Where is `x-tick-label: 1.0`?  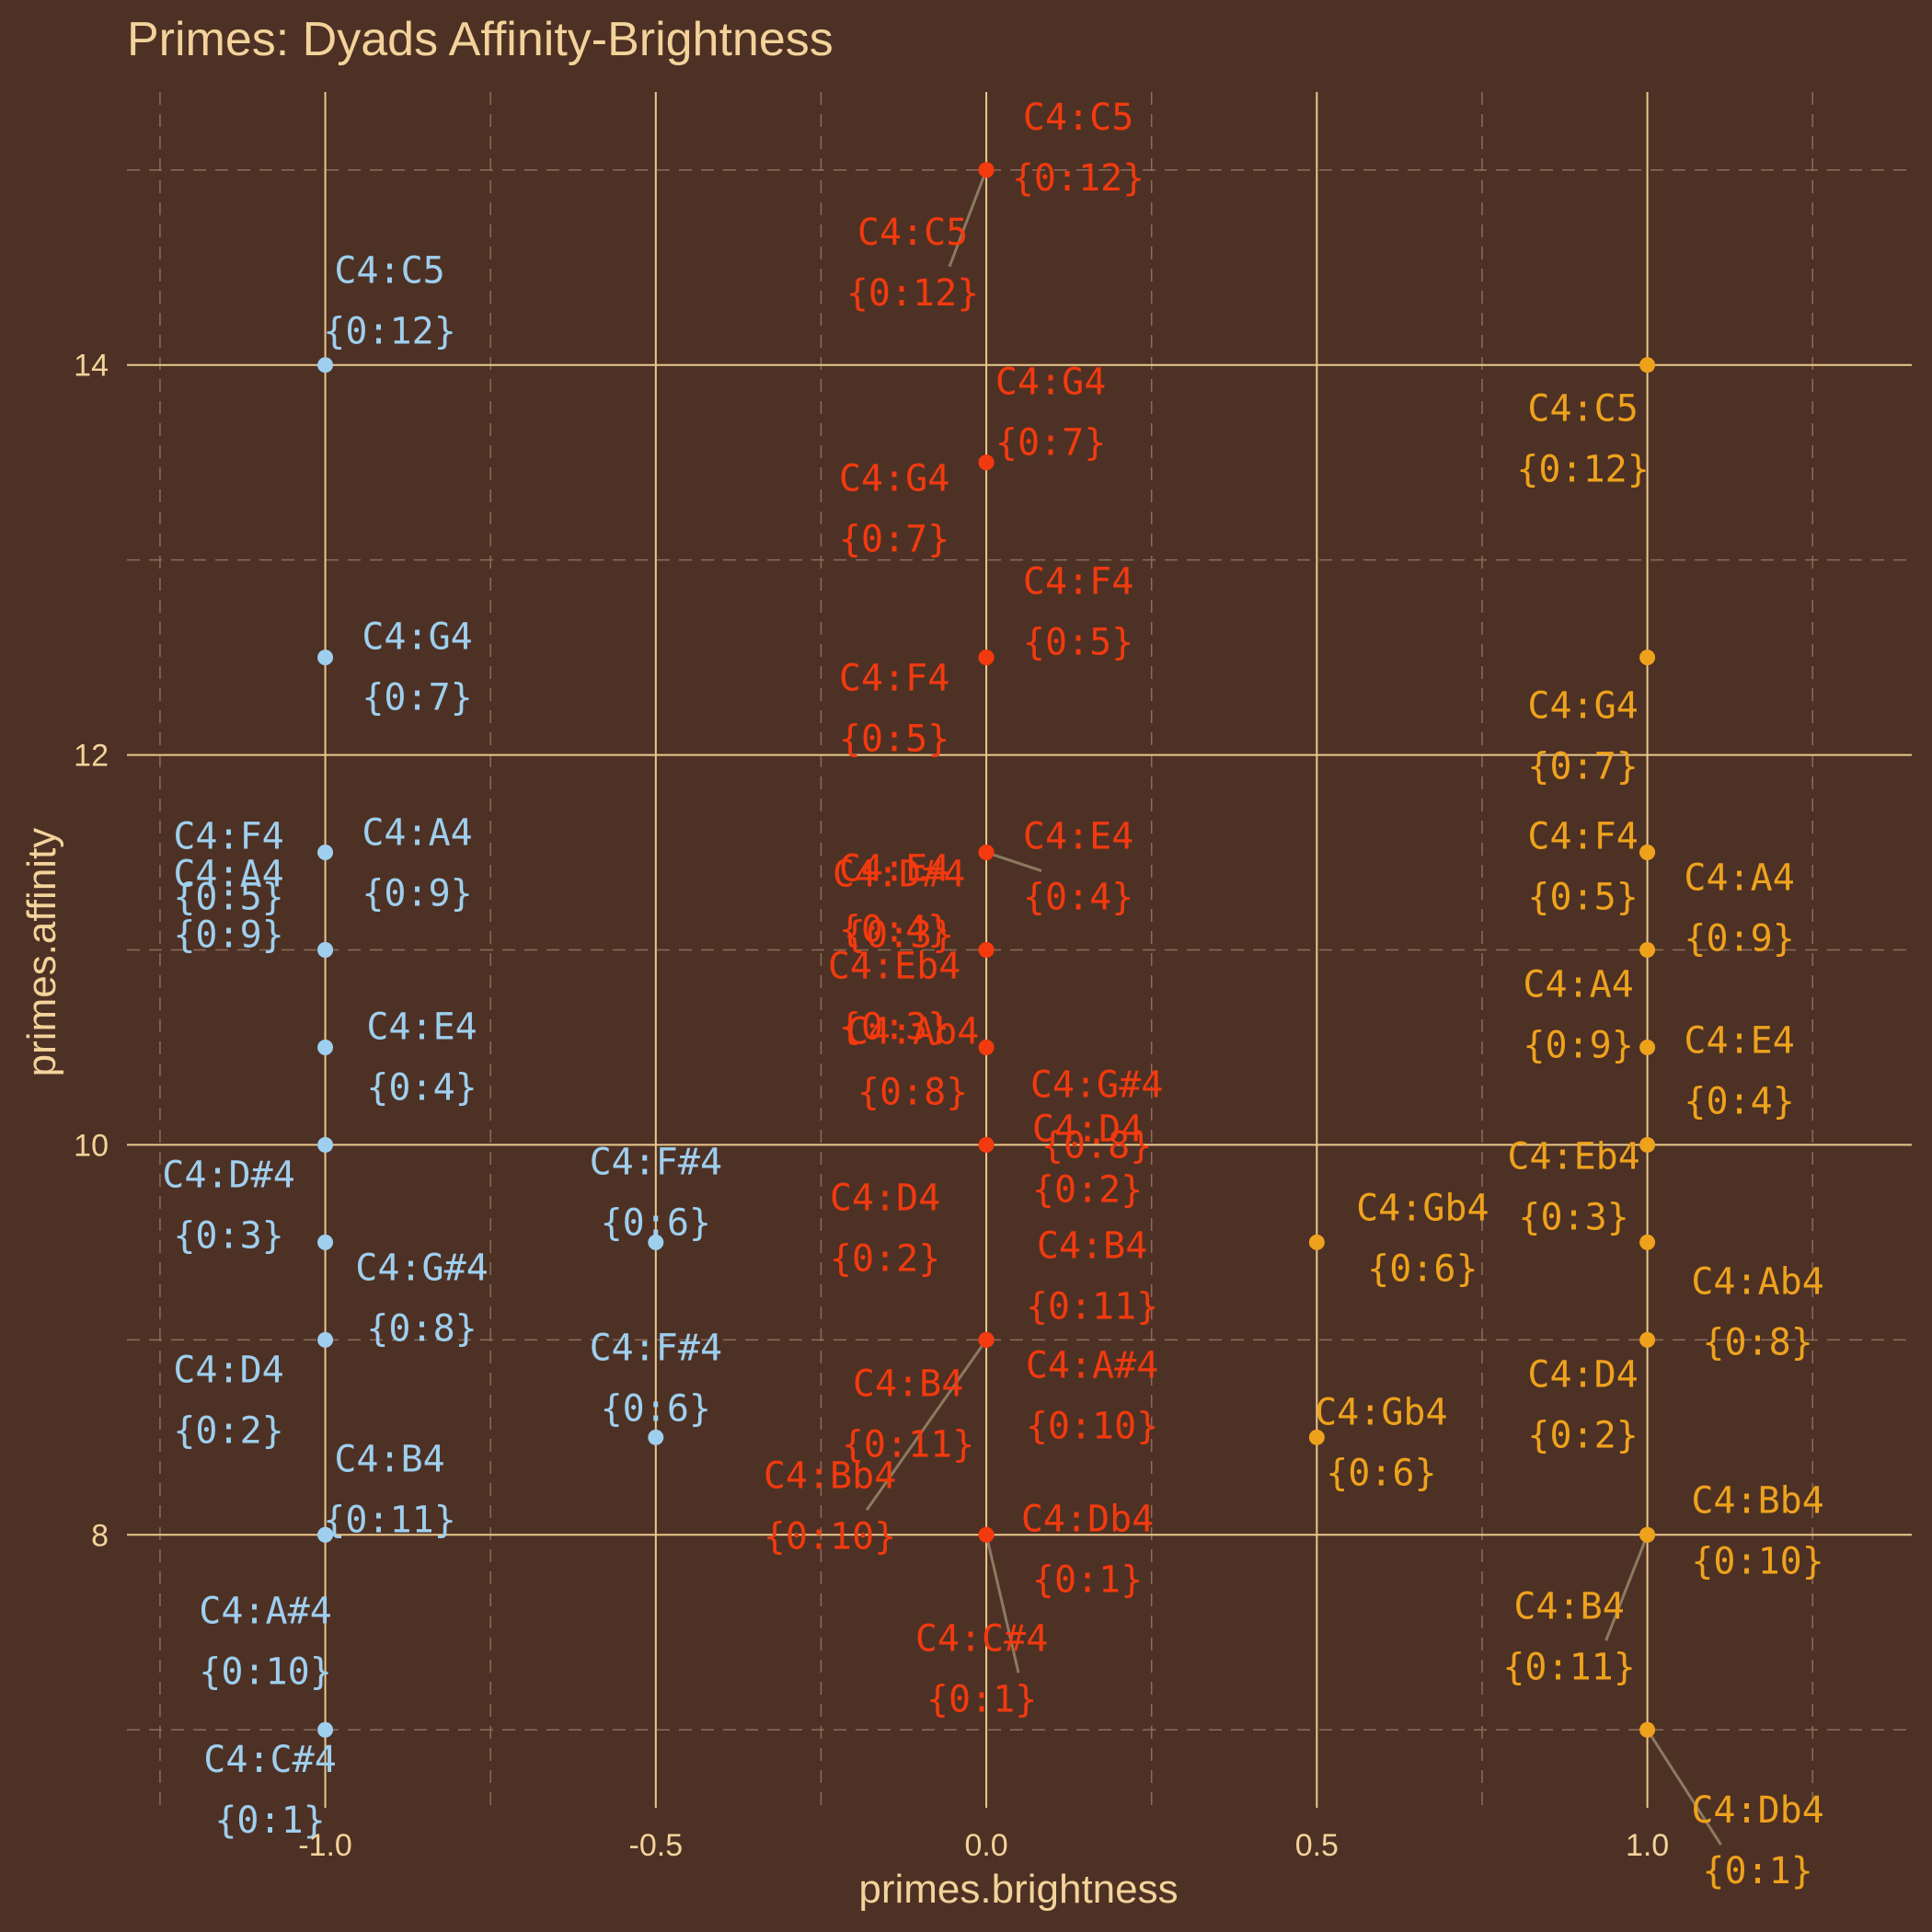 x-tick-label: 1.0 is located at coordinates (1647, 1845).